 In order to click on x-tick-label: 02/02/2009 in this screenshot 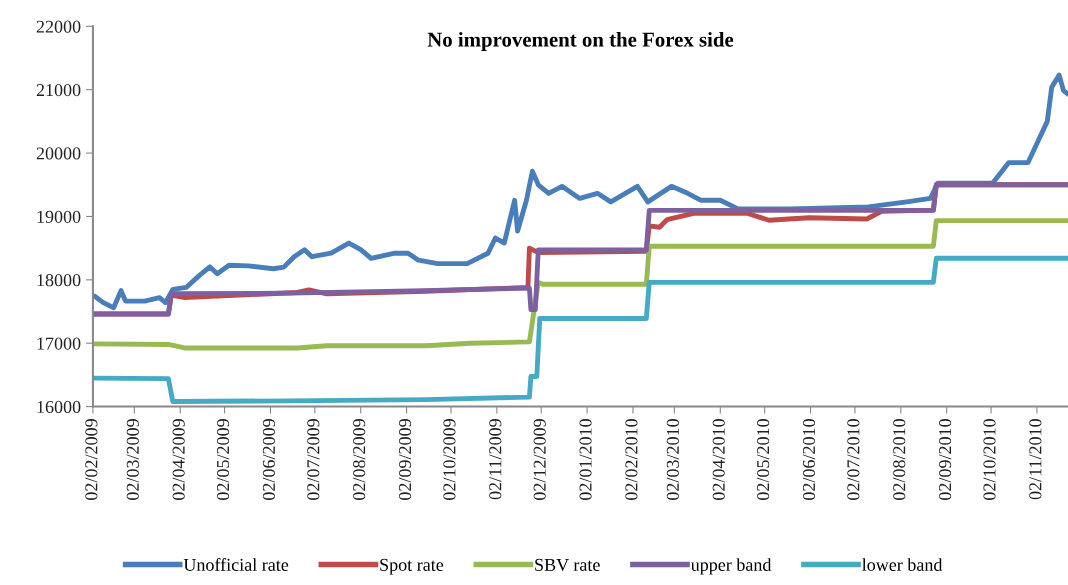, I will do `click(91, 459)`.